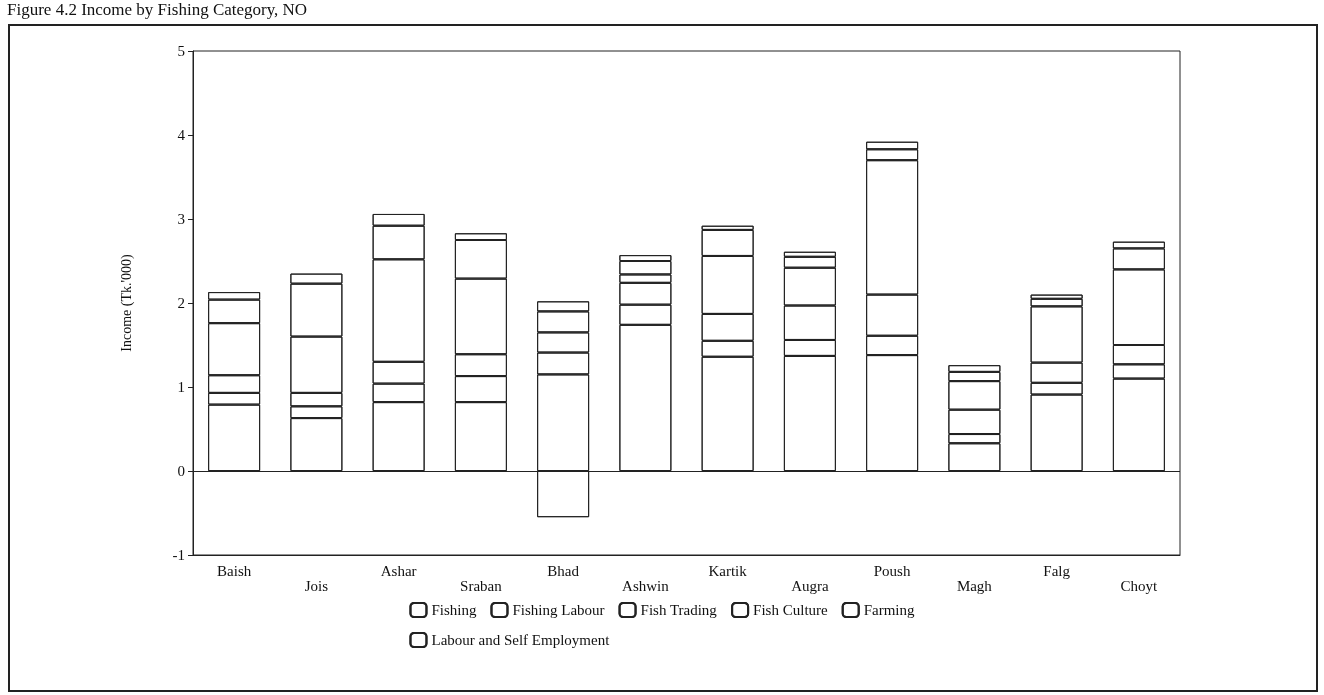 Image resolution: width=1324 pixels, height=695 pixels. What do you see at coordinates (521, 640) in the screenshot?
I see `legend-label: Labour and Self Employment` at bounding box center [521, 640].